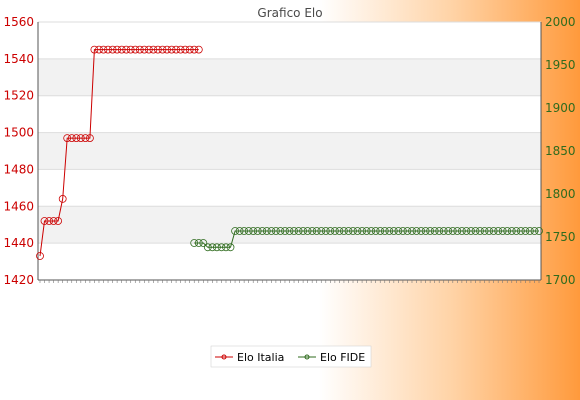  What do you see at coordinates (291, 356) in the screenshot?
I see `legend: Elo Italia Elo FIDE` at bounding box center [291, 356].